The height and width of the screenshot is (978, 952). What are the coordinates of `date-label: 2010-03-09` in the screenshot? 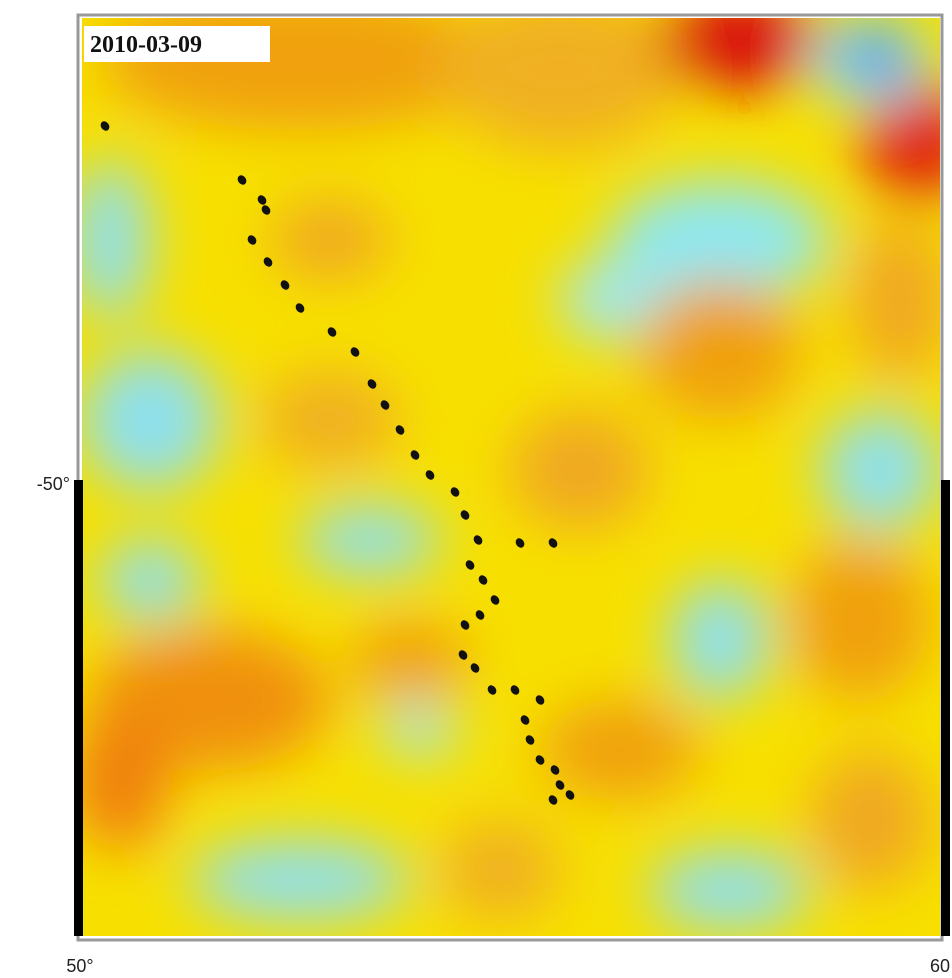 It's located at (146, 45).